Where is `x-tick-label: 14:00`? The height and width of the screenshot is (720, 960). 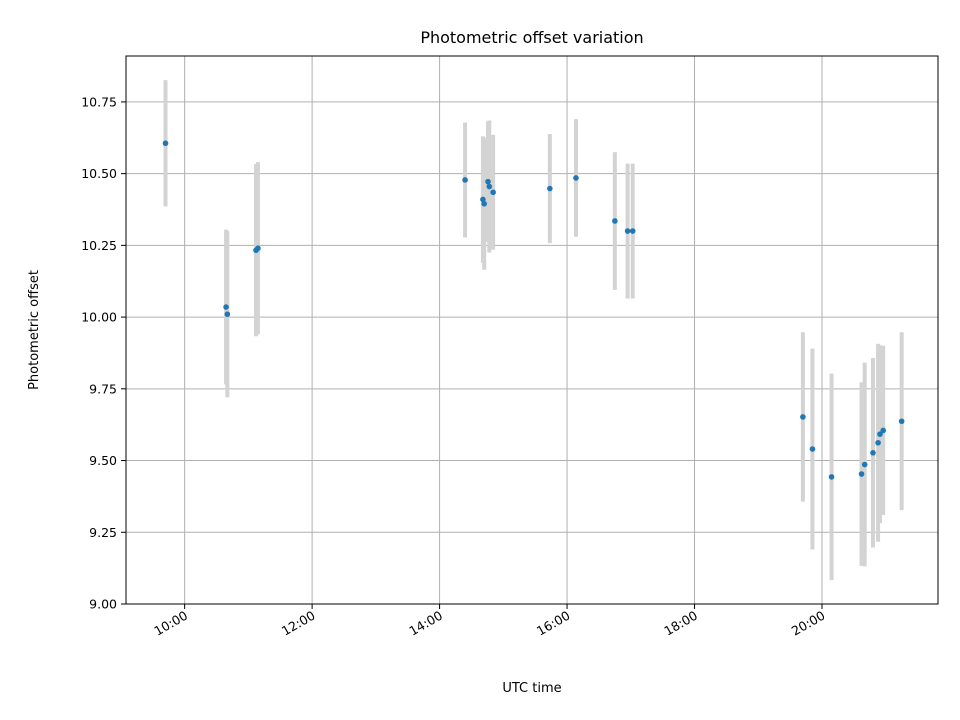
x-tick-label: 14:00 is located at coordinates (425, 623).